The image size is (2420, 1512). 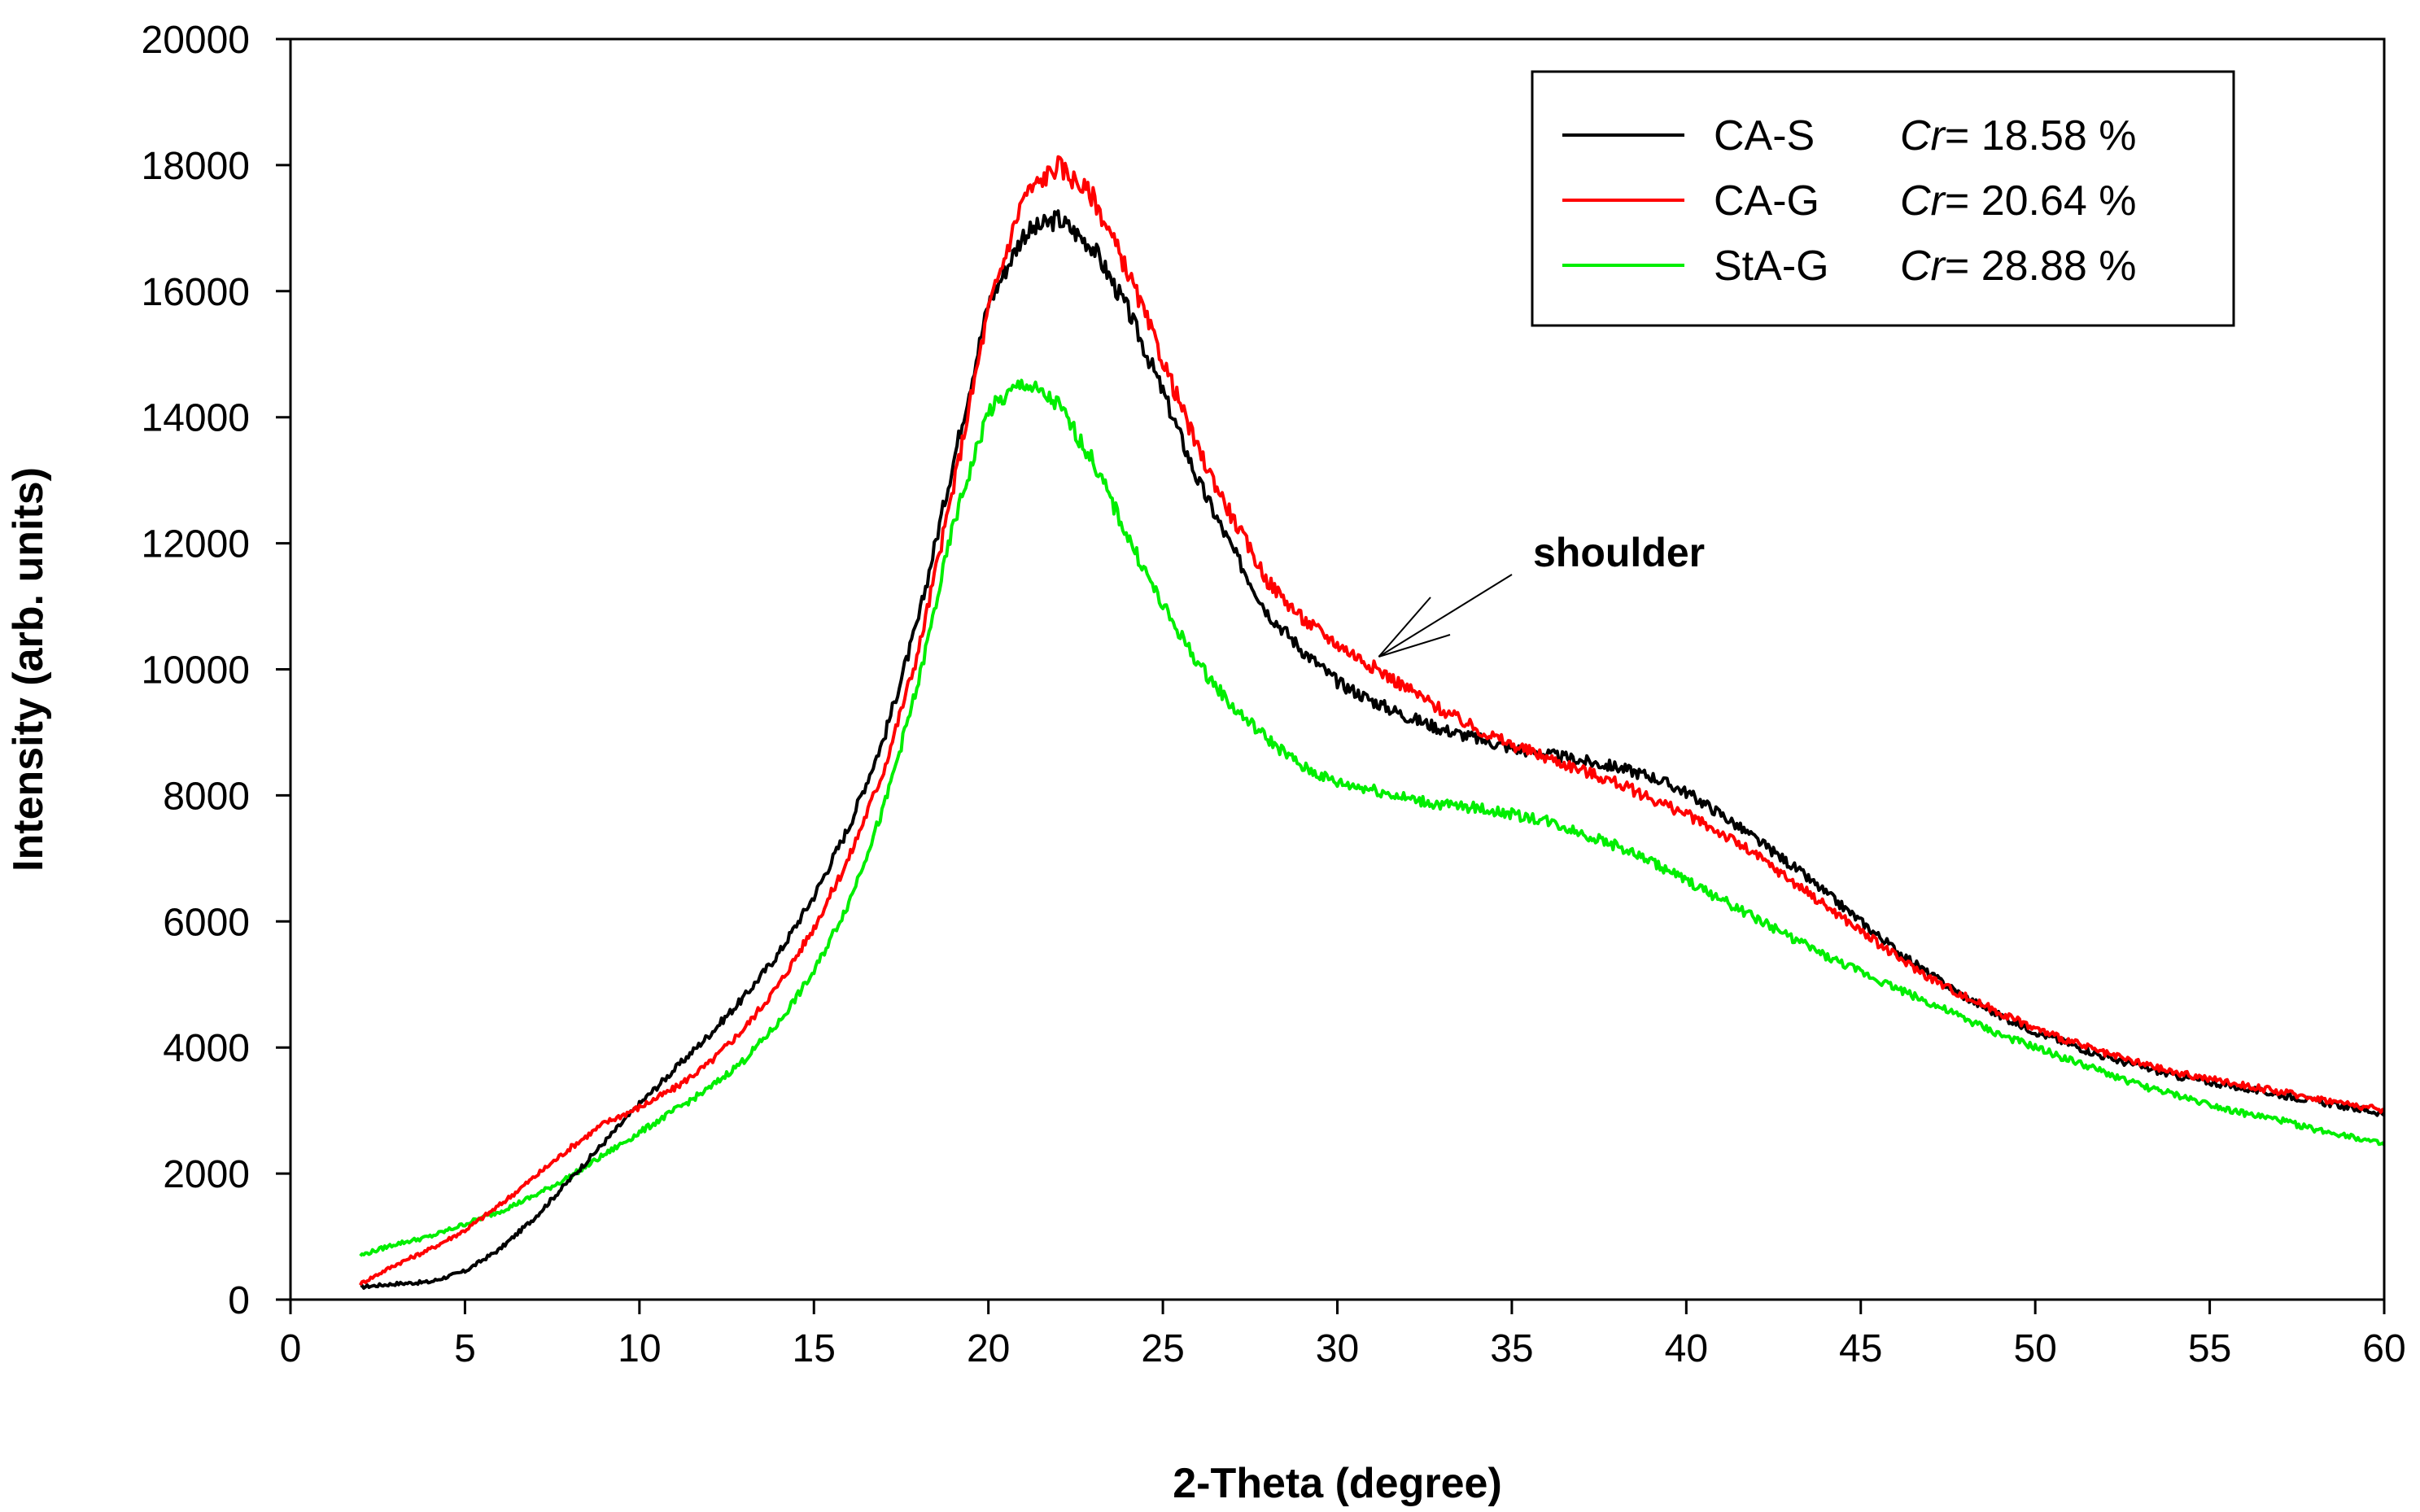 What do you see at coordinates (1766, 201) in the screenshot?
I see `legend-label: CA-G` at bounding box center [1766, 201].